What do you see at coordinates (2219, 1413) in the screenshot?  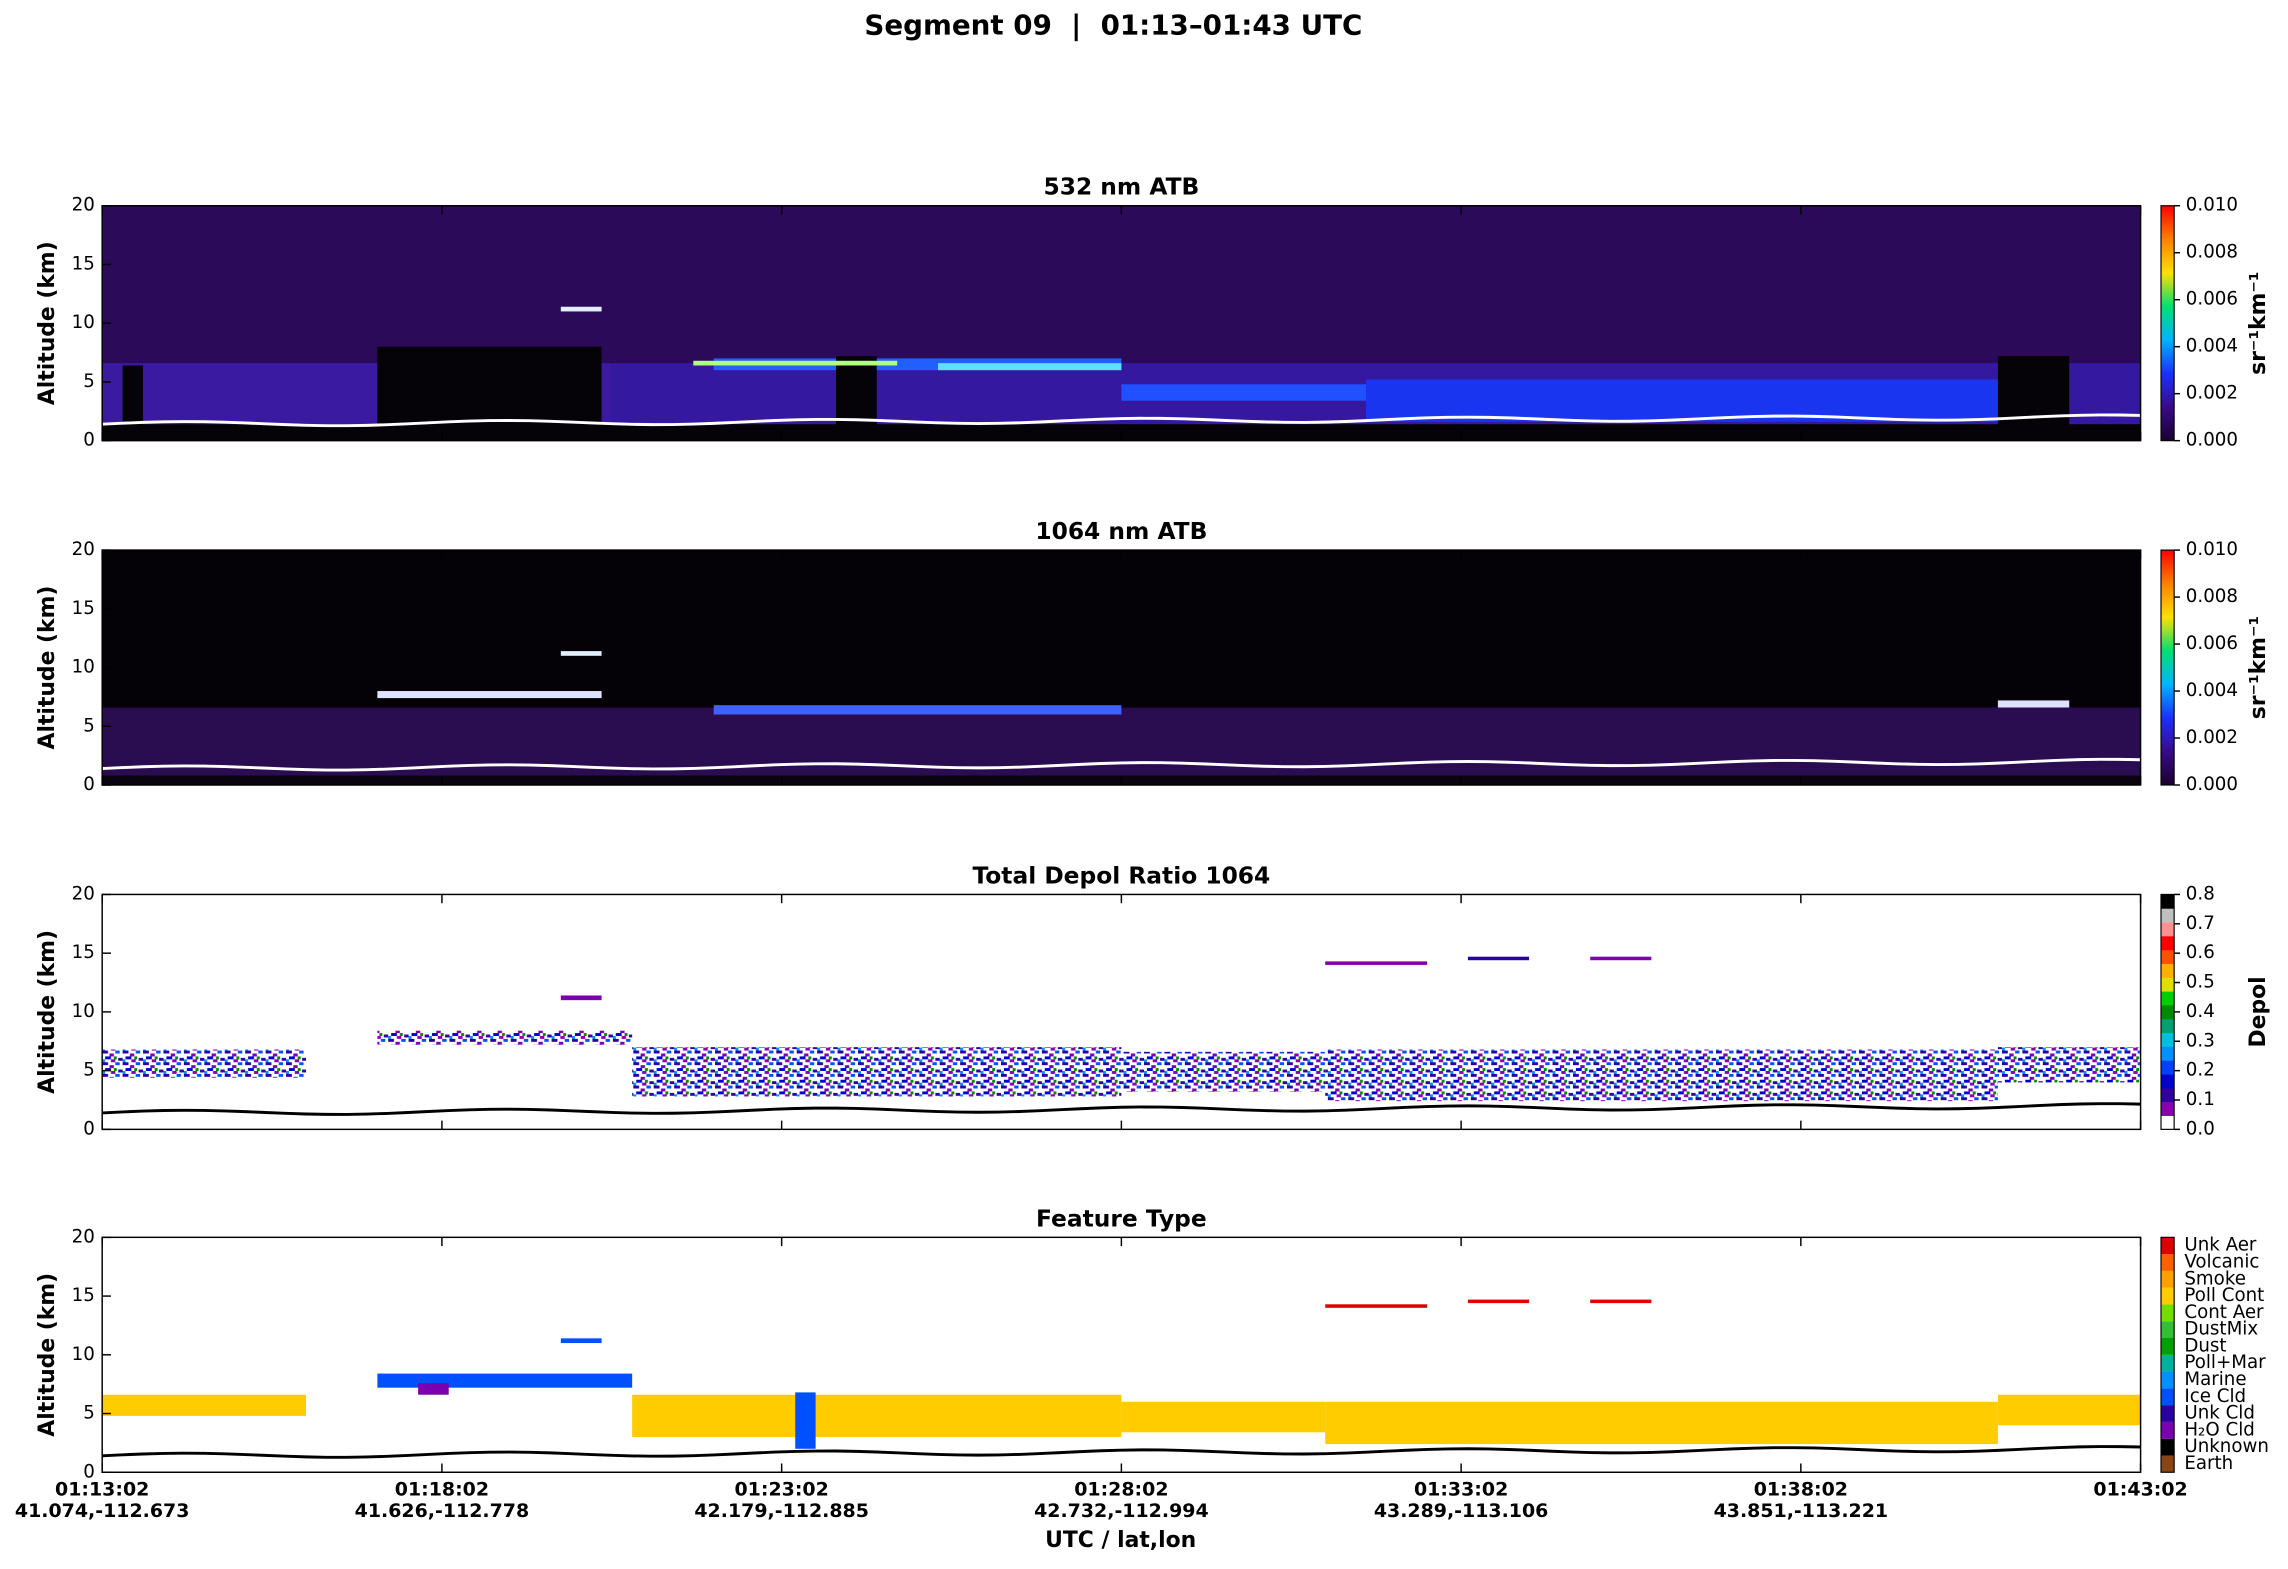 I see `colorbar-category: Unk Cld` at bounding box center [2219, 1413].